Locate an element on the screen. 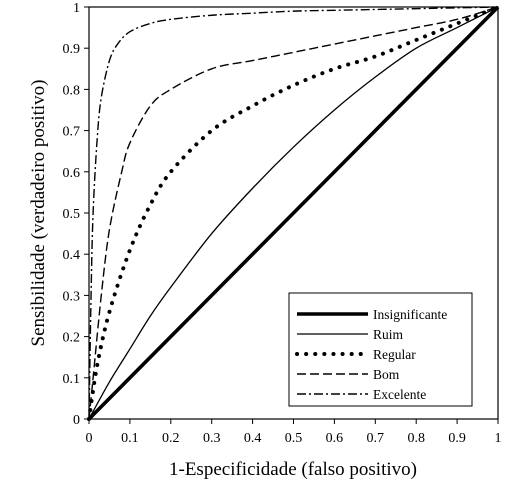 Image resolution: width=523 pixels, height=488 pixels. x-axis-ticks: 0 0.1 0.2 0.3 0.4 0.5 0.6 0.7 0.8 0.9 1 is located at coordinates (294, 432).